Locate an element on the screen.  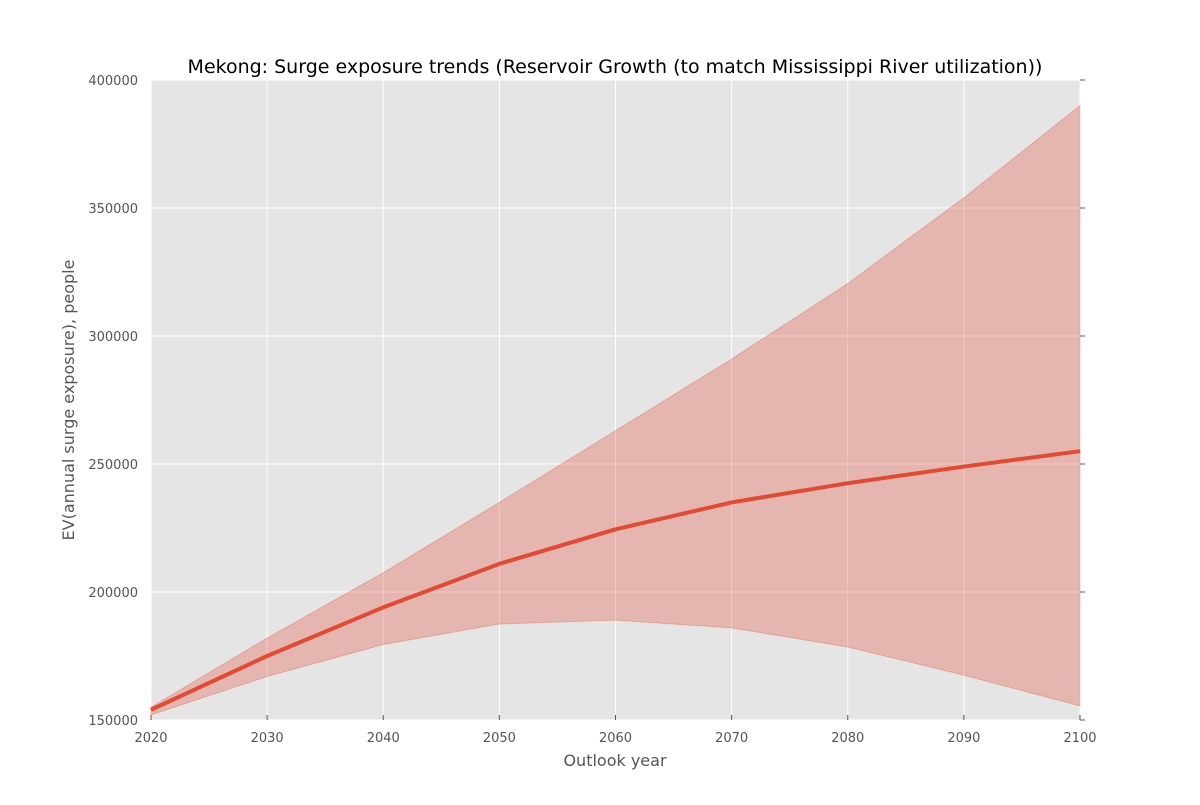
y-tick-label: 200000 is located at coordinates (113, 593).